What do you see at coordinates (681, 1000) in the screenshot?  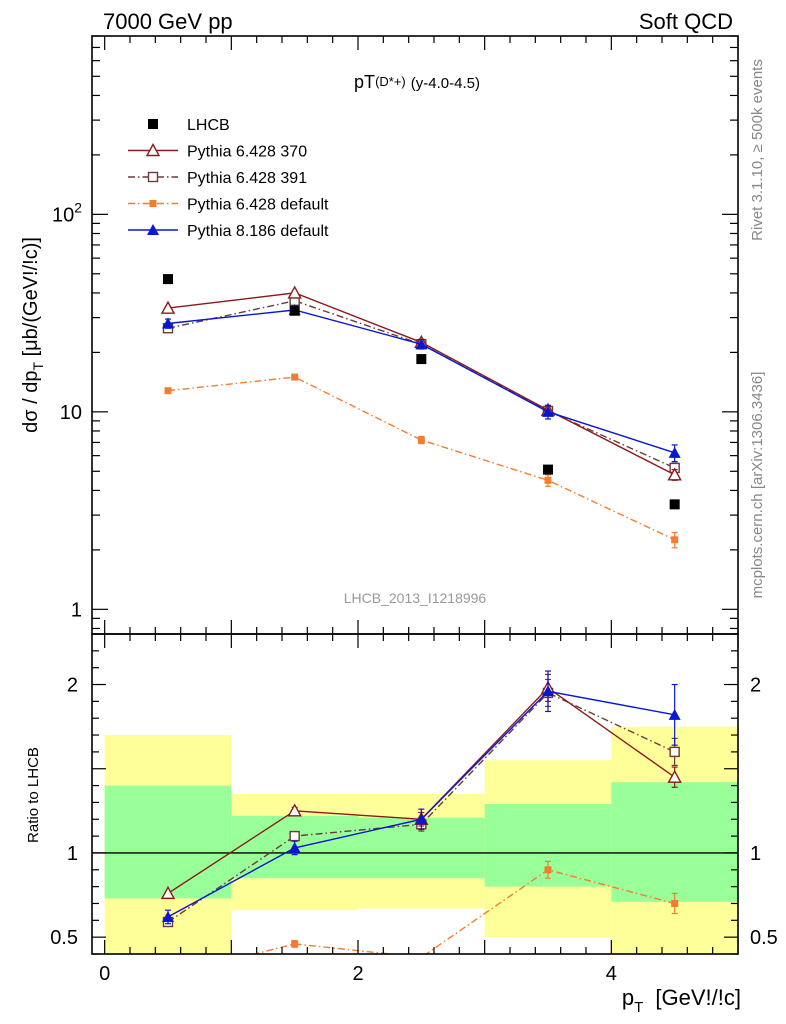 I see `x-axis-label: pT [GeV!/!c]` at bounding box center [681, 1000].